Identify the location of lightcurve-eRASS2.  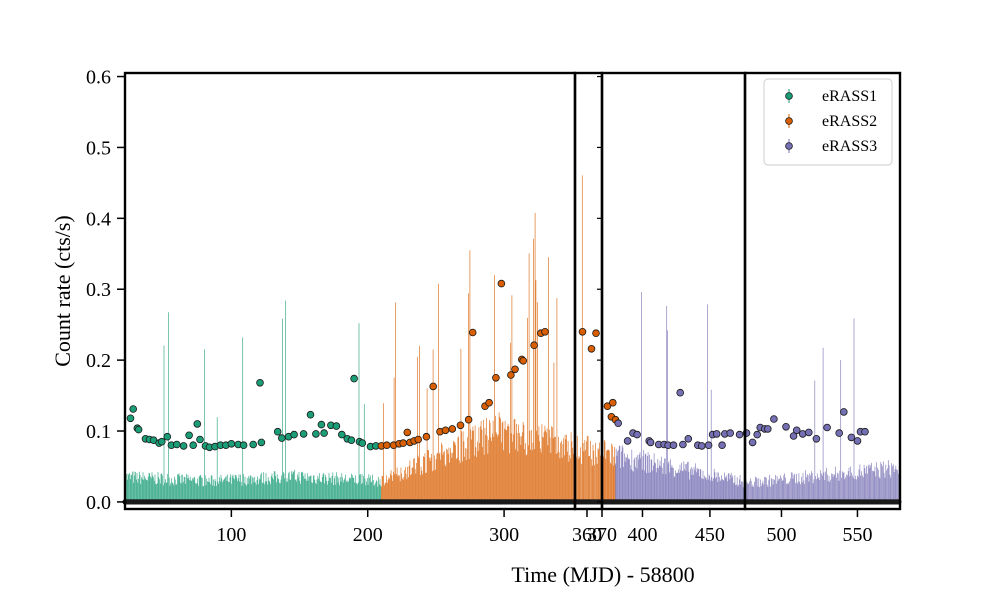
(498, 338).